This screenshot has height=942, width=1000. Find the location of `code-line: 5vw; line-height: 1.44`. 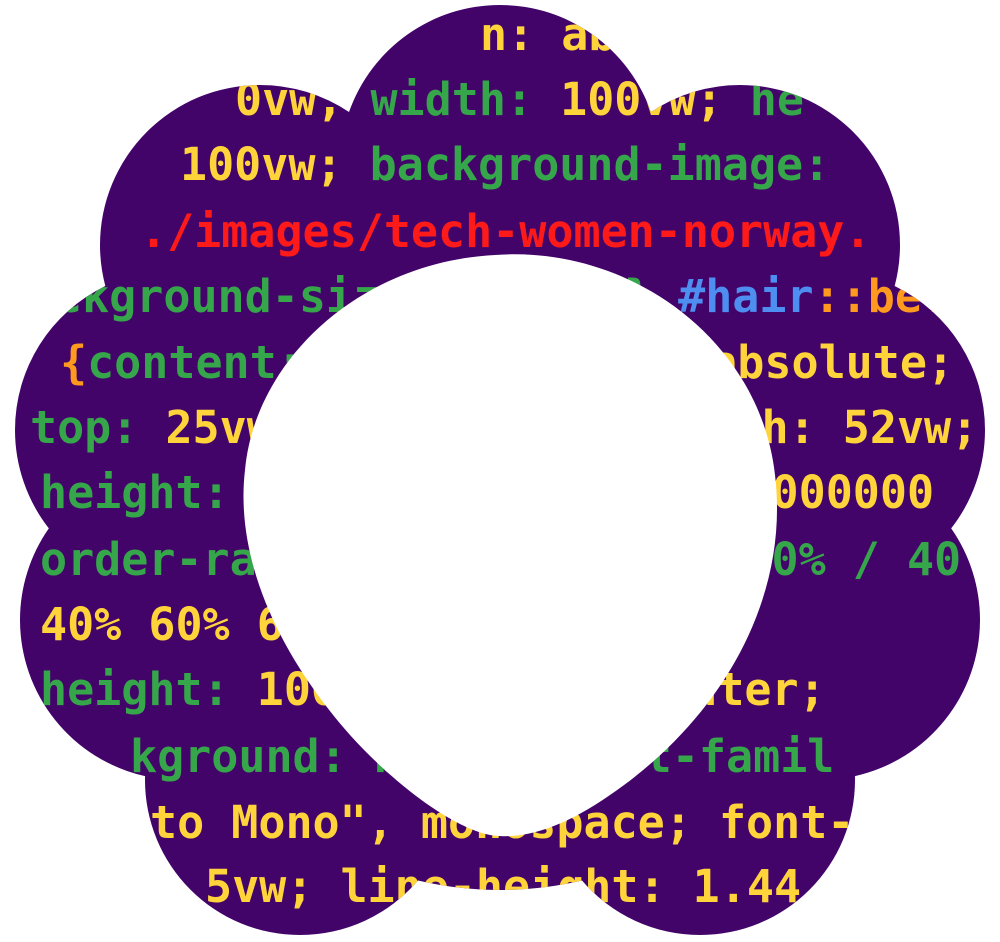

code-line: 5vw; line-height: 1.44 is located at coordinates (503, 886).